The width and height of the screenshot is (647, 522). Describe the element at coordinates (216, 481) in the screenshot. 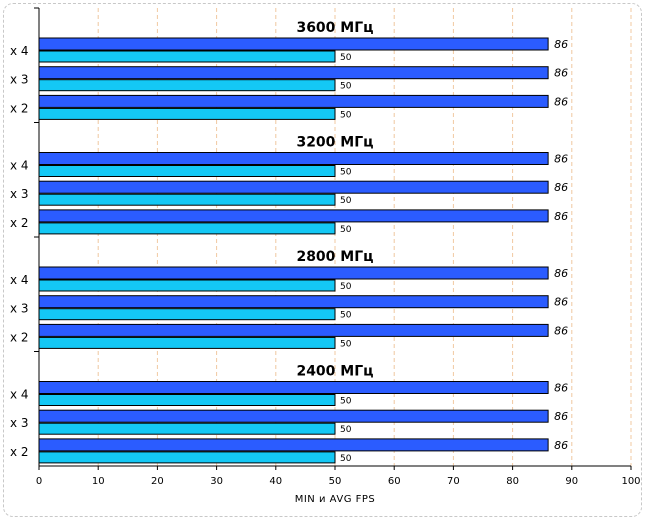

I see `x-tick-label: 30` at that location.